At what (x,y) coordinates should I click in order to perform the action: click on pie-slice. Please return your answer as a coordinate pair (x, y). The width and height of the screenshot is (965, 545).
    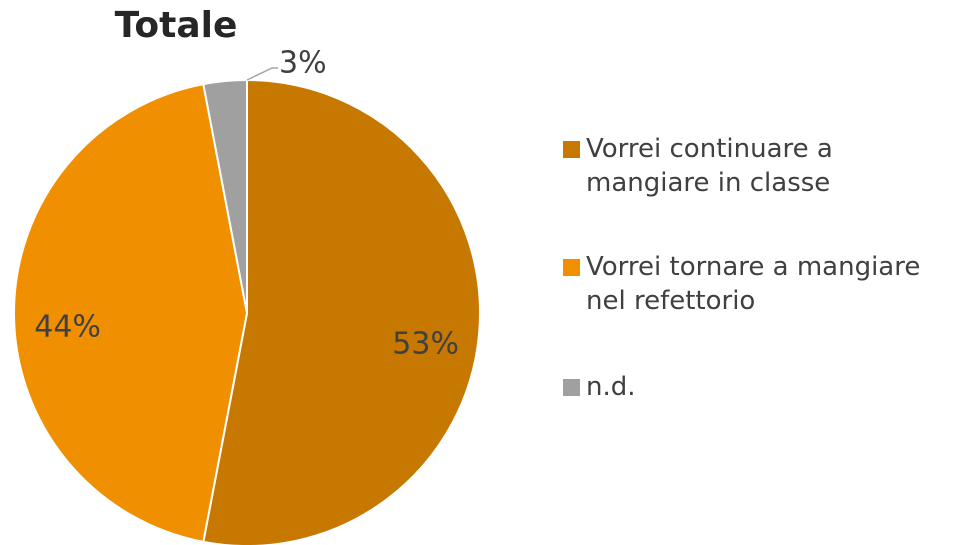
    Looking at the image, I should click on (225, 196).